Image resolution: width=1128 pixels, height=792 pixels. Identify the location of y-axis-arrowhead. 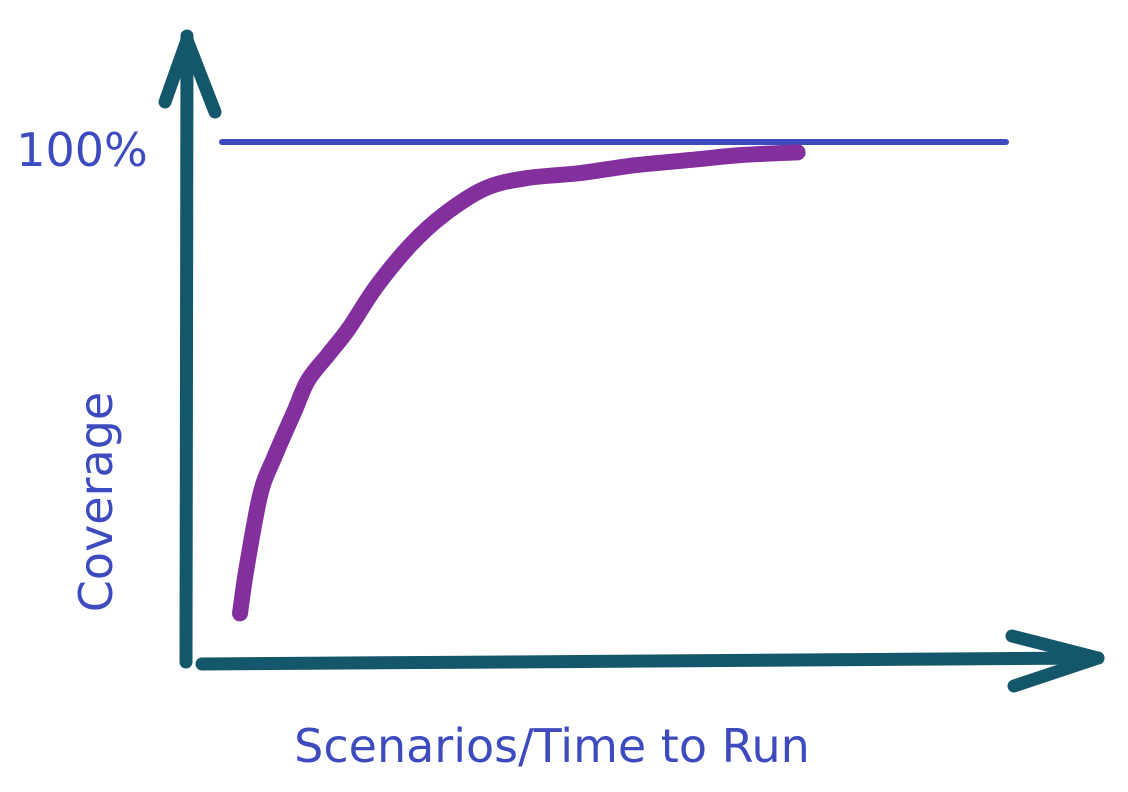
(190, 76).